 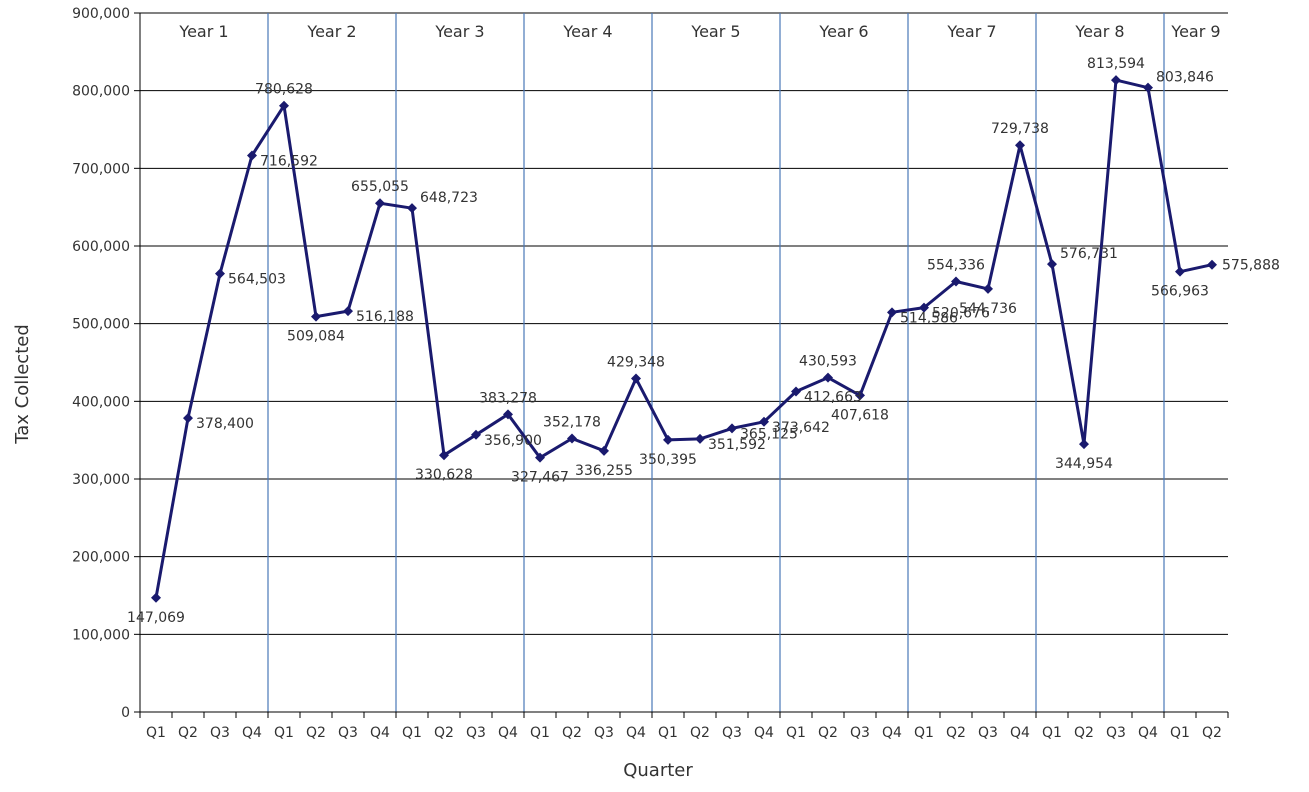 I want to click on data-label: 520,676, so click(x=961, y=314).